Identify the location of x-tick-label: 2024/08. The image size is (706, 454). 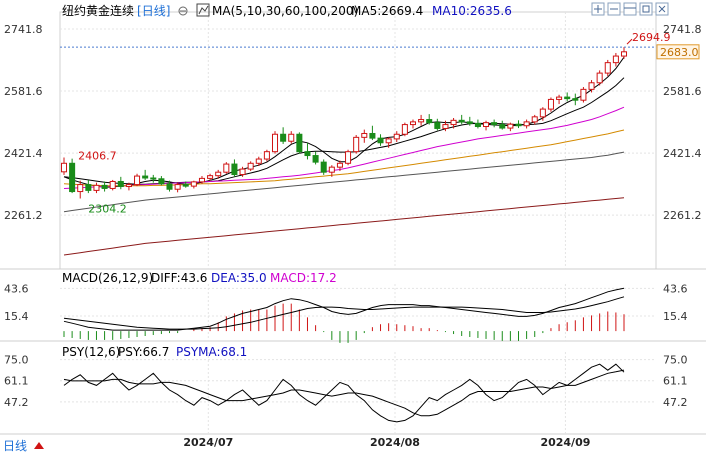
(395, 442).